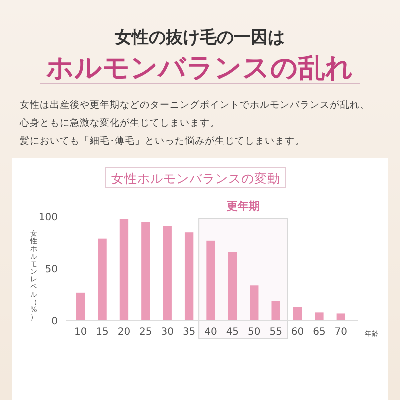  What do you see at coordinates (162, 141) in the screenshot?
I see `text: 髪においても「細毛･薄毛」といった悩みが生じてしまいます。` at bounding box center [162, 141].